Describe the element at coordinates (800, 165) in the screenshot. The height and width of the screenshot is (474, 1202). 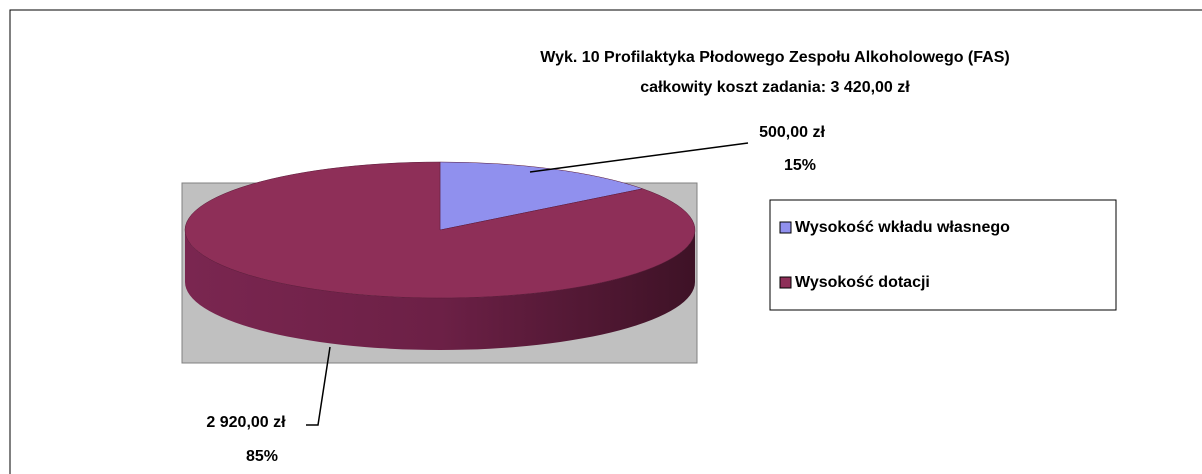
I see `percent-label: 15%` at that location.